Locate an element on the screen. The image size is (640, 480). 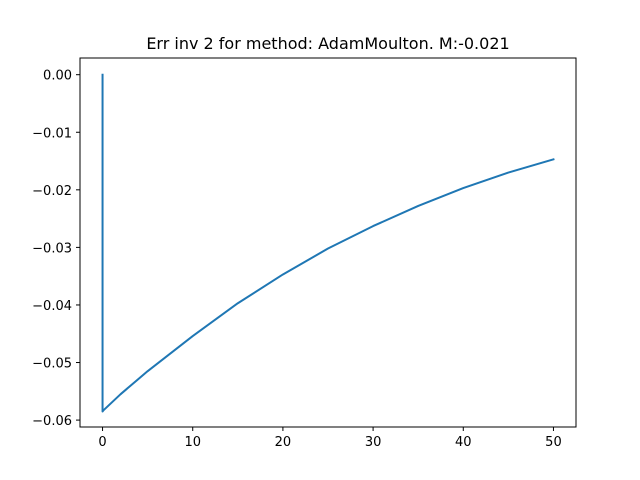
y-tick-label: −0.02 is located at coordinates (52, 191).